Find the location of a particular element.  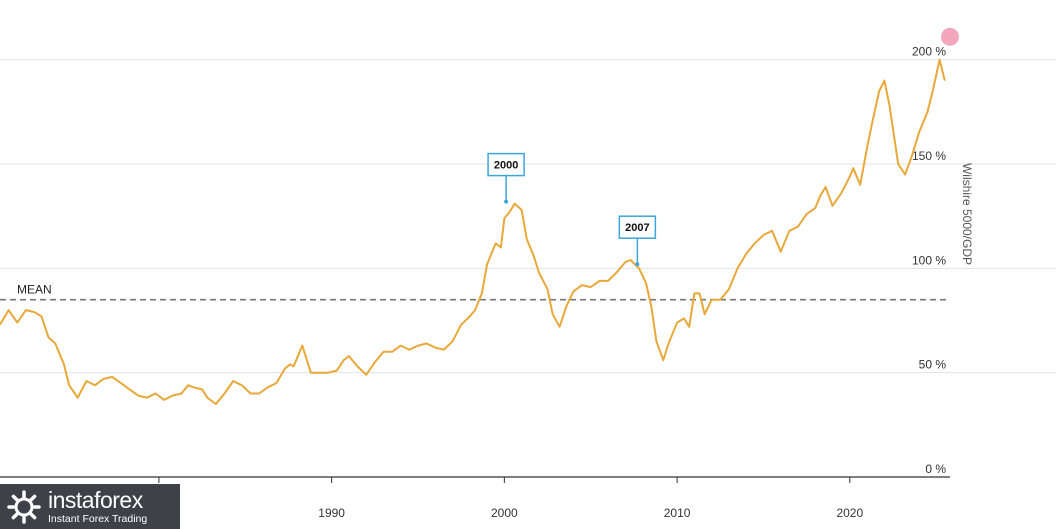

x-tick-labels: 19801990200020102020 is located at coordinates (504, 498).